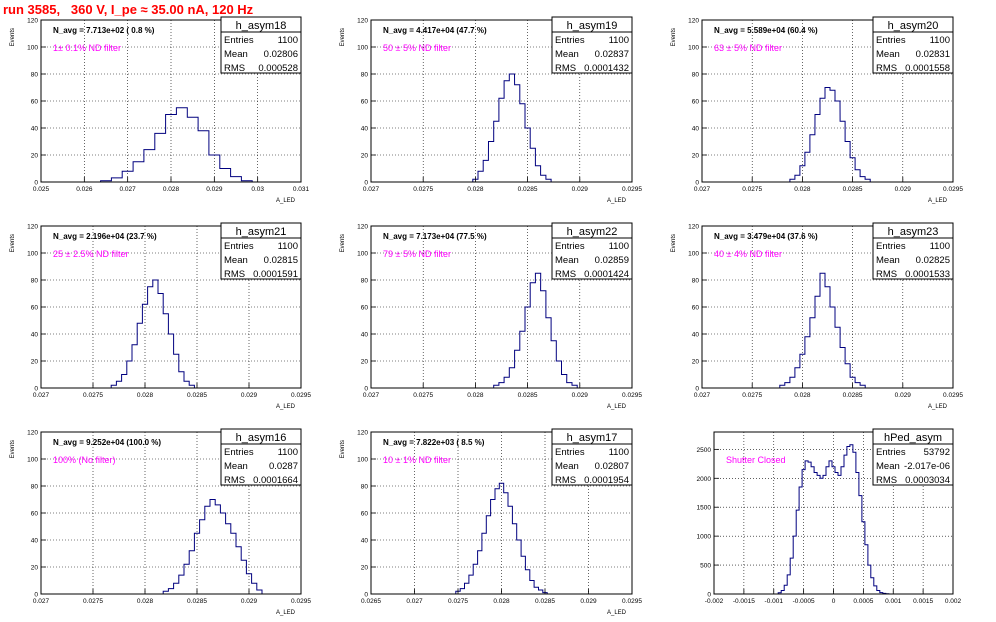 The image size is (996, 622). I want to click on navg-label: N_avg = 7.822e+03 ( 8.5 %), so click(434, 442).